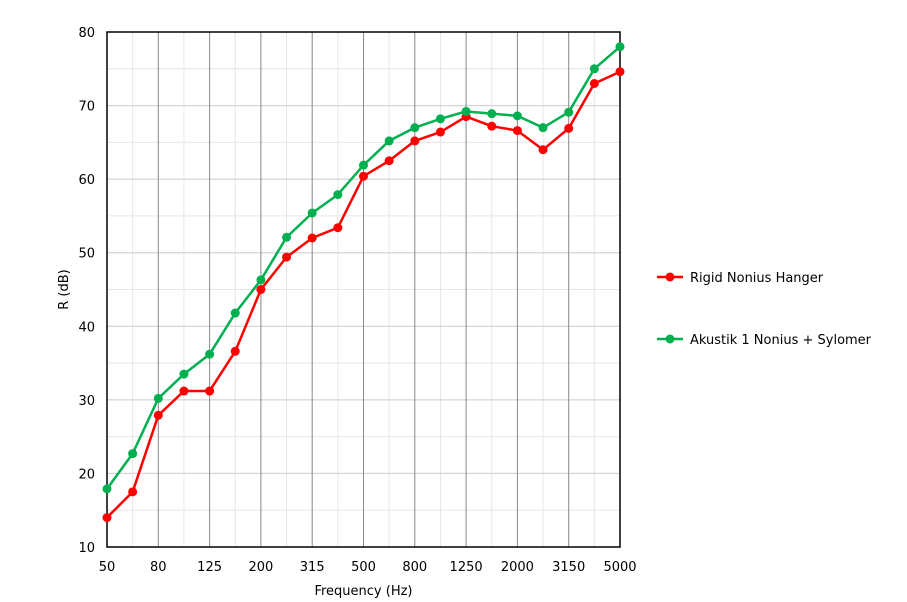 The image size is (907, 602). I want to click on legend-item-0: Rigid Nonius Hanger, so click(740, 278).